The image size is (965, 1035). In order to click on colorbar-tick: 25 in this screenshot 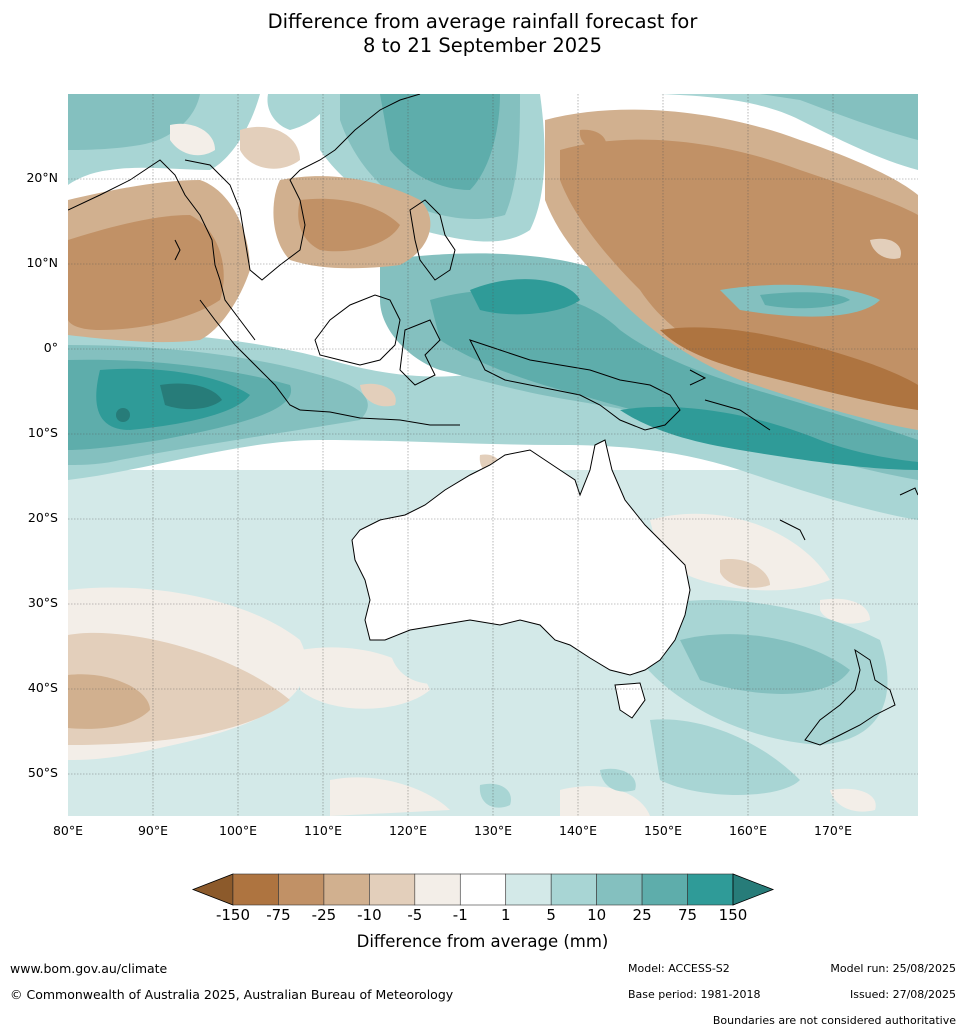, I will do `click(642, 915)`.